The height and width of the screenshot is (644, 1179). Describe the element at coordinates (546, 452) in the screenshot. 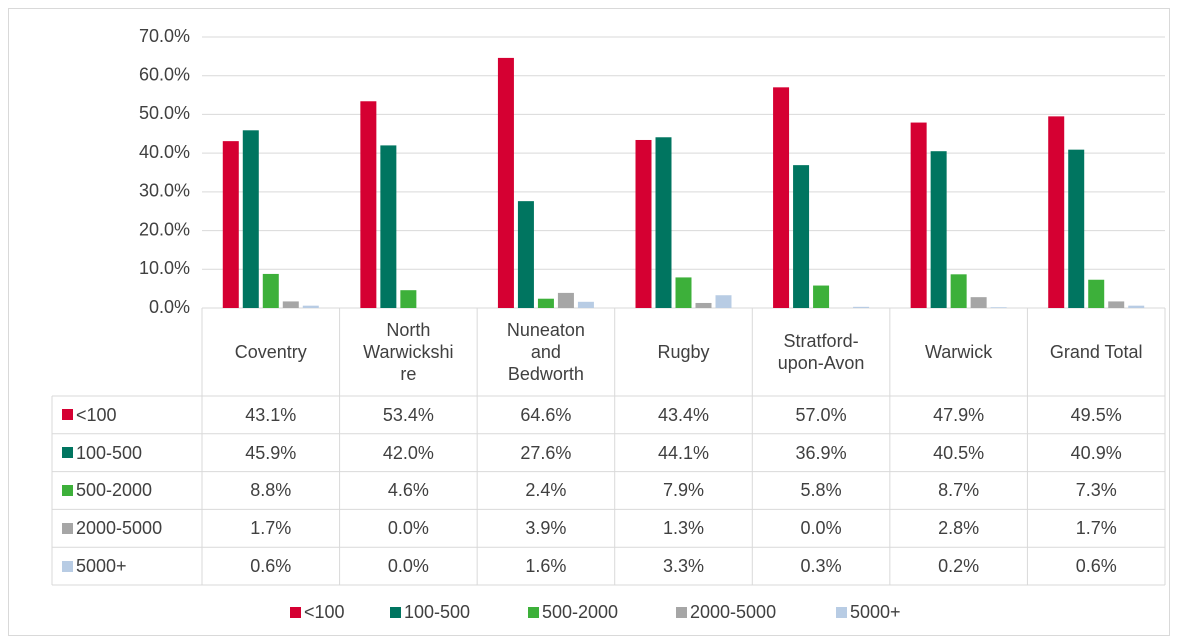

I see `table-cell: 27.6%` at that location.